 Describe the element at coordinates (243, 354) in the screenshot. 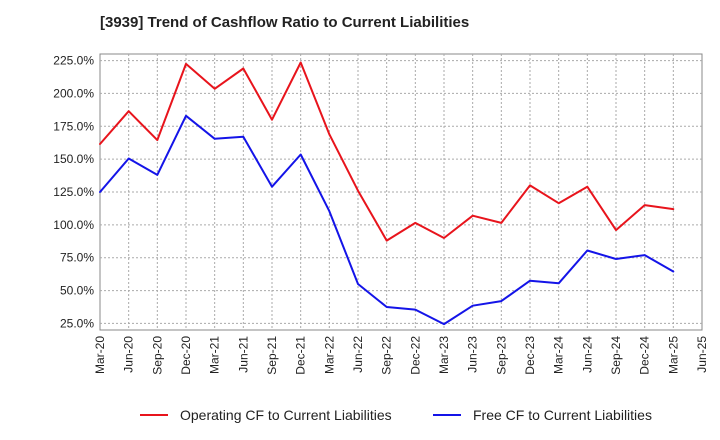

I see `x-tick-label: Jun-21` at that location.